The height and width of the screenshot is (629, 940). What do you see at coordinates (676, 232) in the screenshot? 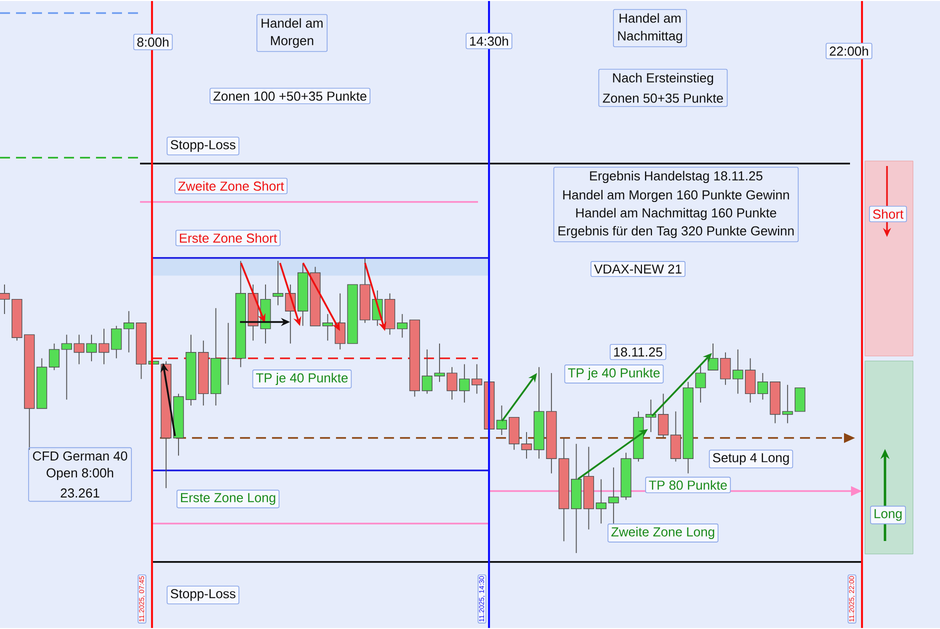
I see `text: Ergebnis für den Tag 320 Punkte Gewinn` at bounding box center [676, 232].